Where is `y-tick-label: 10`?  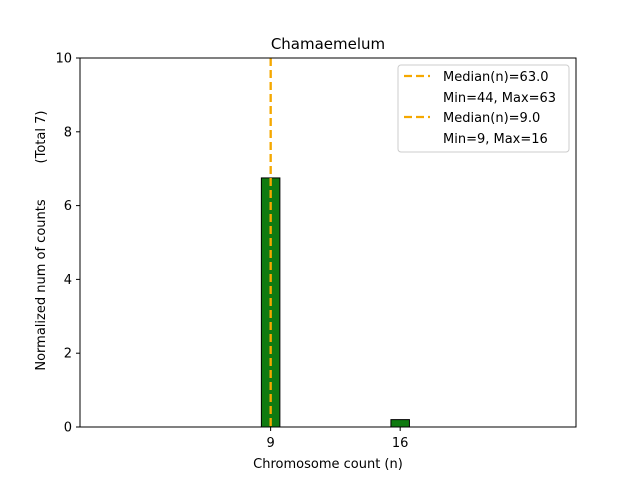
y-tick-label: 10 is located at coordinates (63, 59).